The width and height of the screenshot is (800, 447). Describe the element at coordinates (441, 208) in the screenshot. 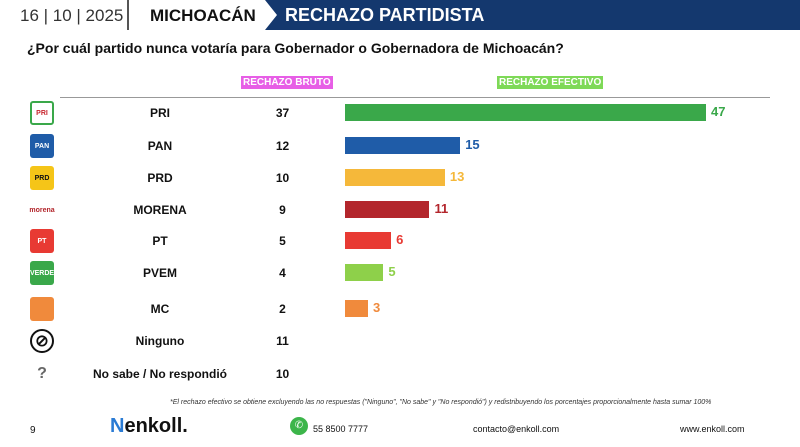

I see `rechazo-efectivo-label: 11` at that location.